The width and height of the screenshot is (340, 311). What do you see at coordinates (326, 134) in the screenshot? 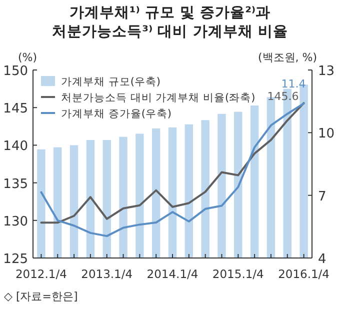
I see `y2-tick-label: 10` at bounding box center [326, 134].